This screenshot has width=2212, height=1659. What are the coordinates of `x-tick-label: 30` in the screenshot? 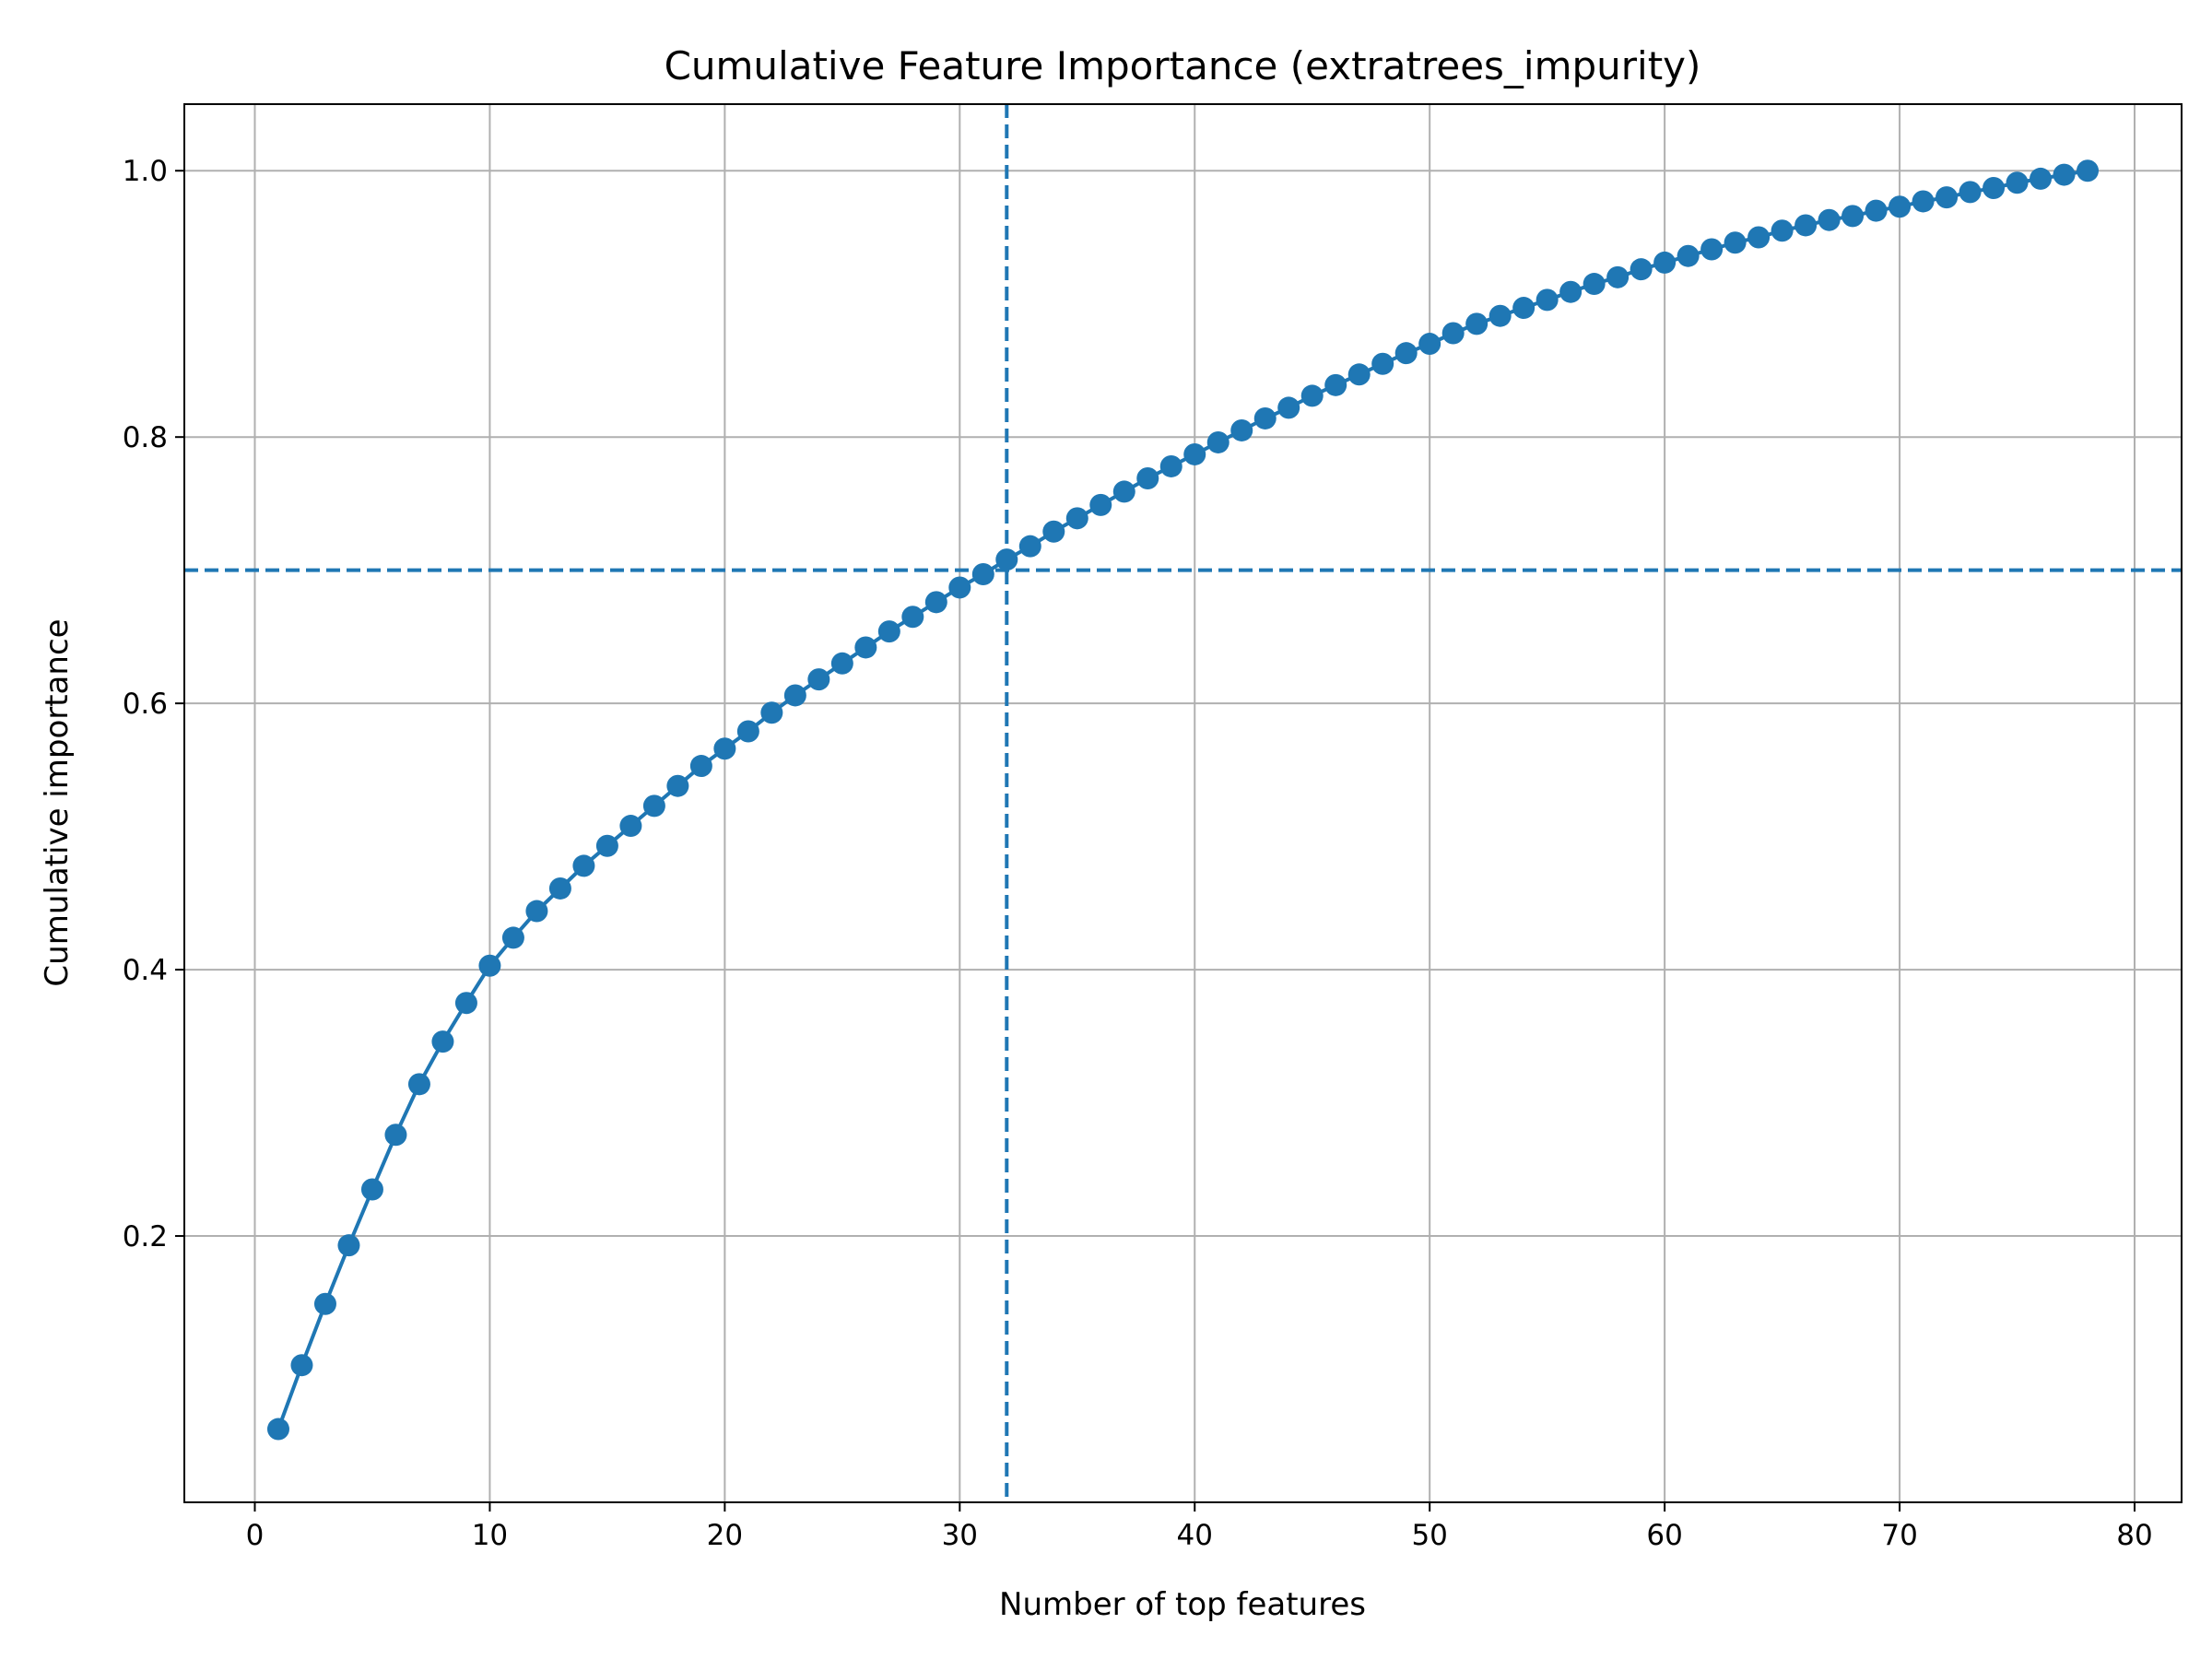 It's located at (960, 1535).